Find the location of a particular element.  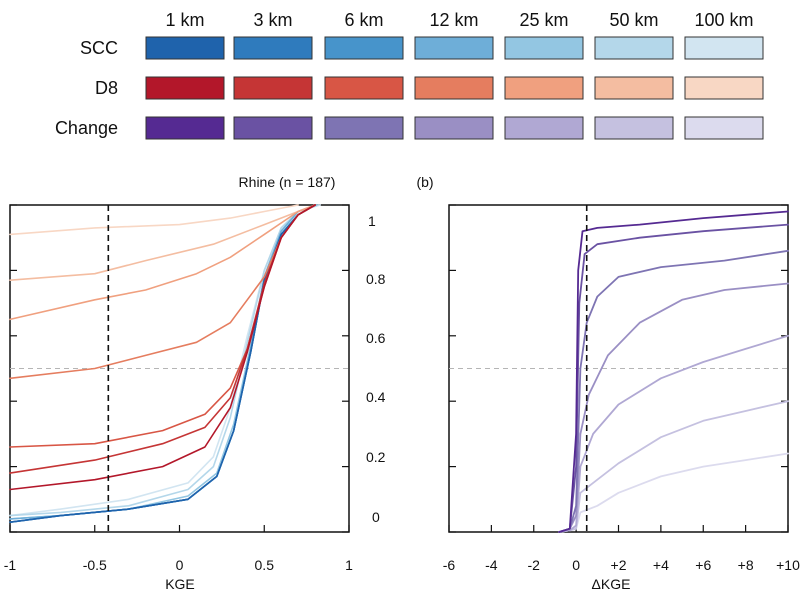

series-line-change-100-km is located at coordinates (673, 492).